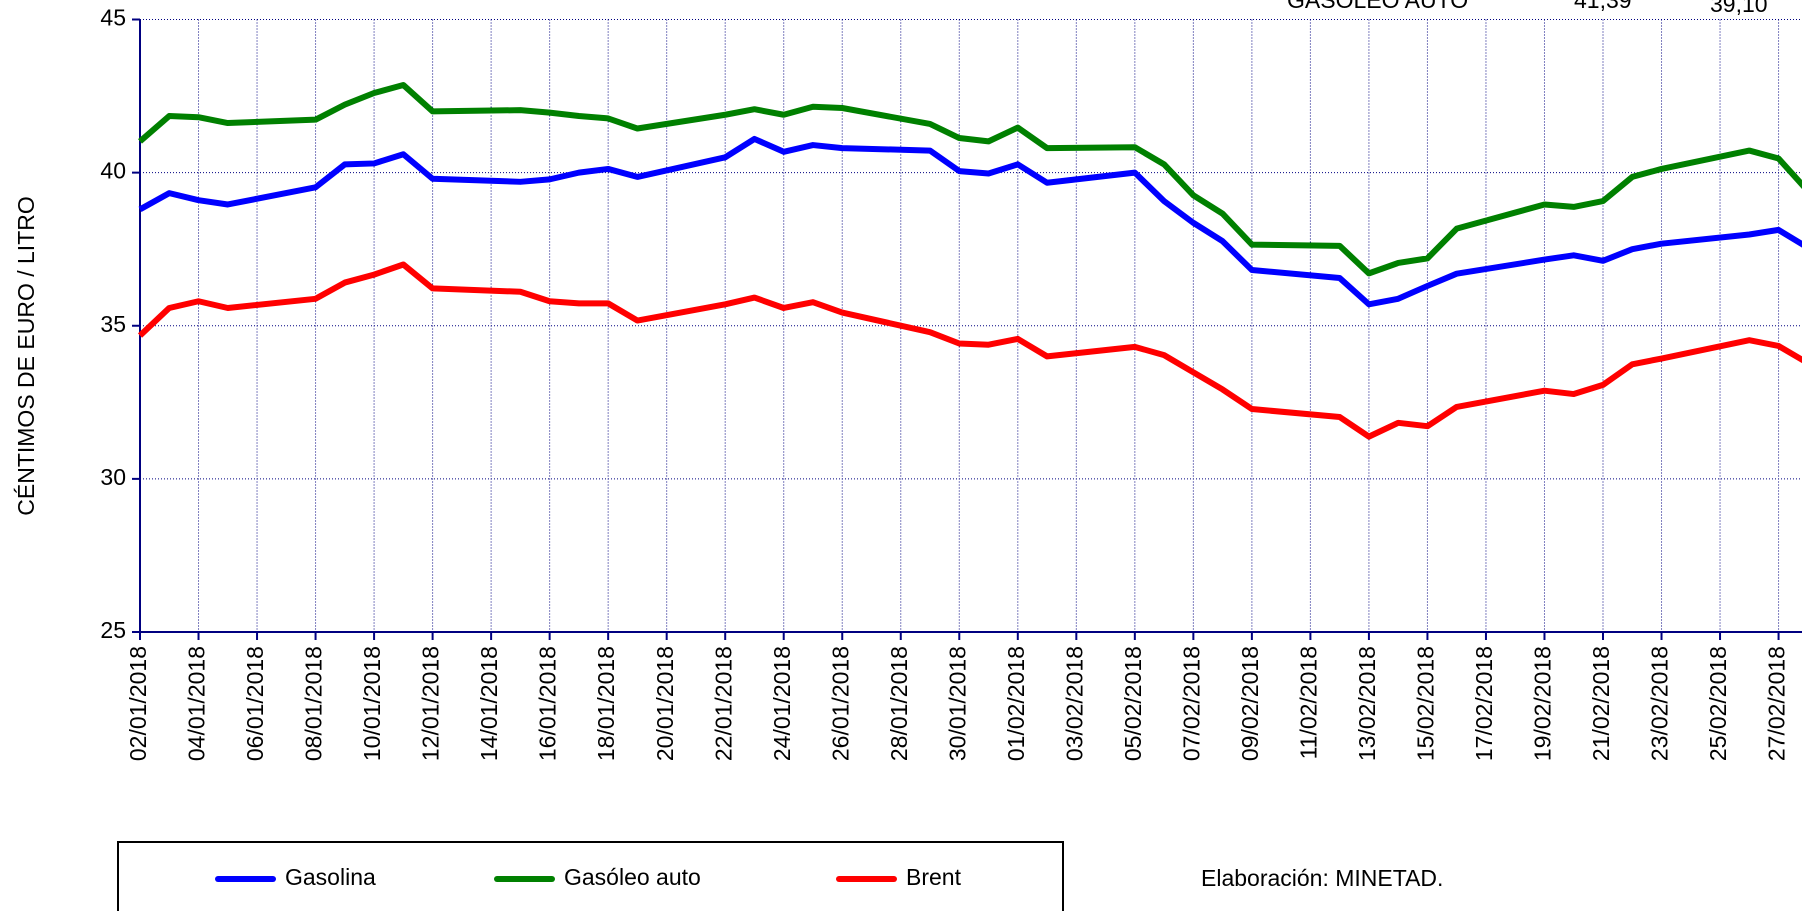  Describe the element at coordinates (372, 703) in the screenshot. I see `x-tick-label: 10/01/2018` at that location.